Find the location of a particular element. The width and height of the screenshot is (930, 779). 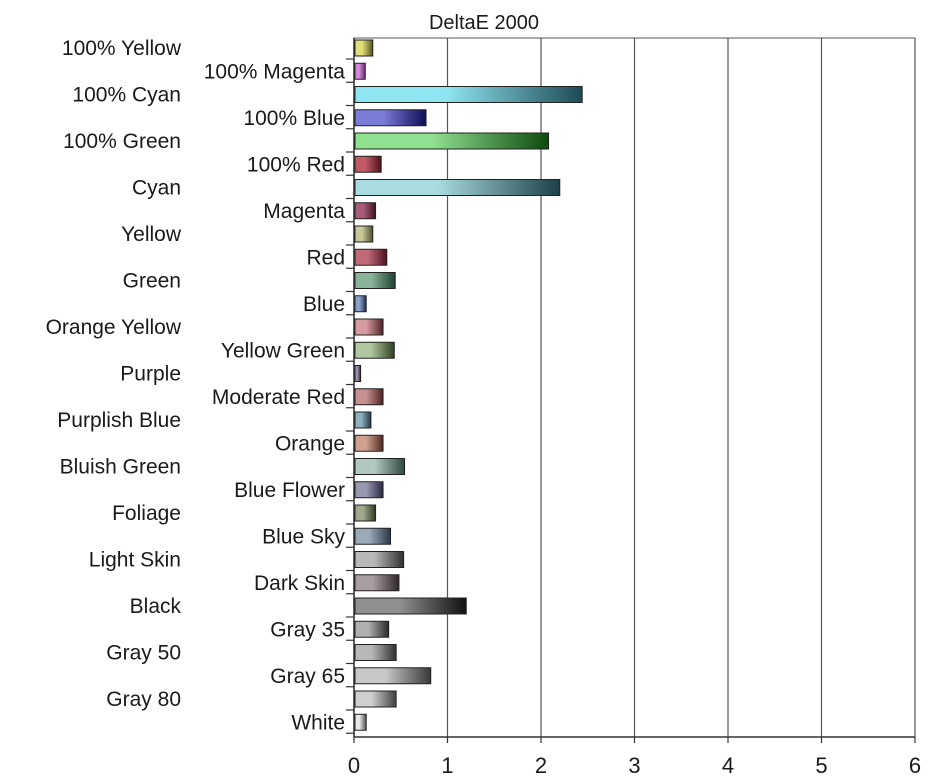

bar-100-cyan is located at coordinates (468, 94).